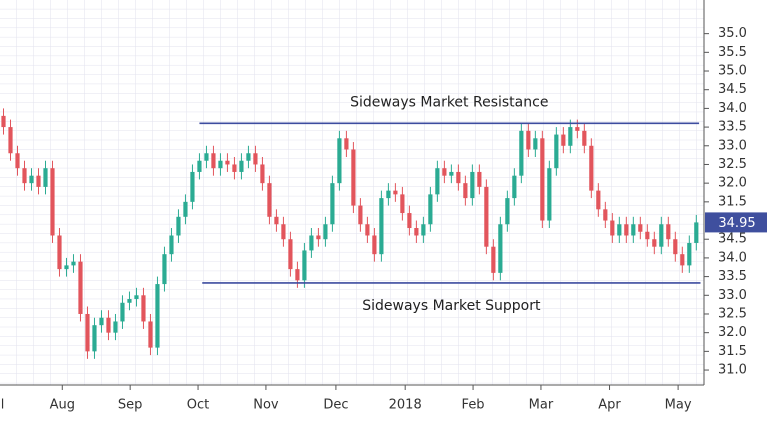 Image resolution: width=768 pixels, height=431 pixels. Describe the element at coordinates (2, 405) in the screenshot. I see `x-tick-label: Jul` at that location.